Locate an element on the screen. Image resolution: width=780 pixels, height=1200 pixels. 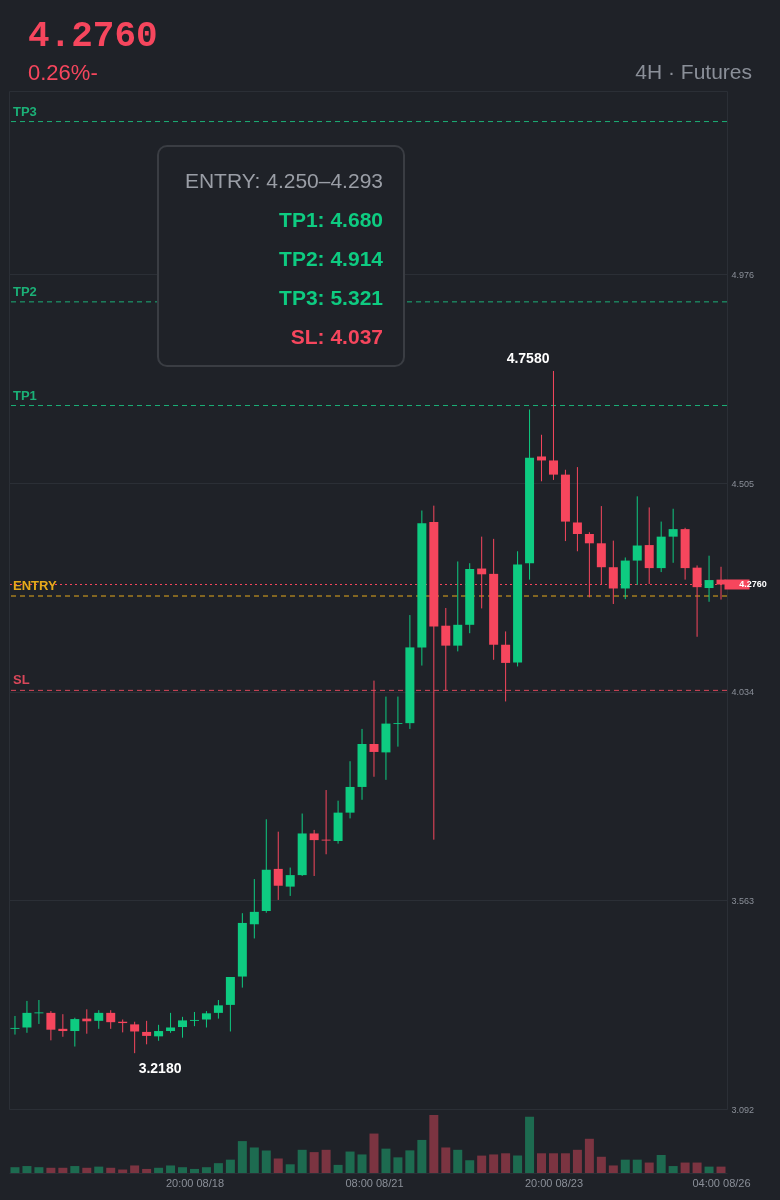
chart-title: 4.2760 is located at coordinates (93, 36).